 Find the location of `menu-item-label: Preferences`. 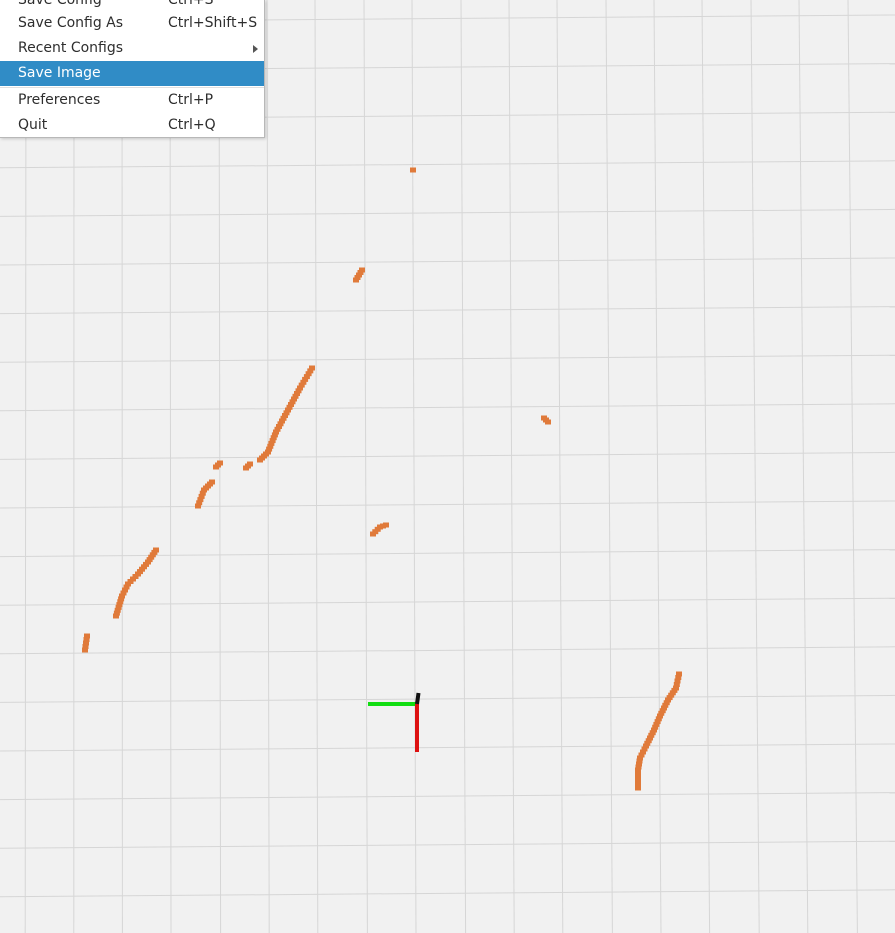

menu-item-label: Preferences is located at coordinates (59, 100).